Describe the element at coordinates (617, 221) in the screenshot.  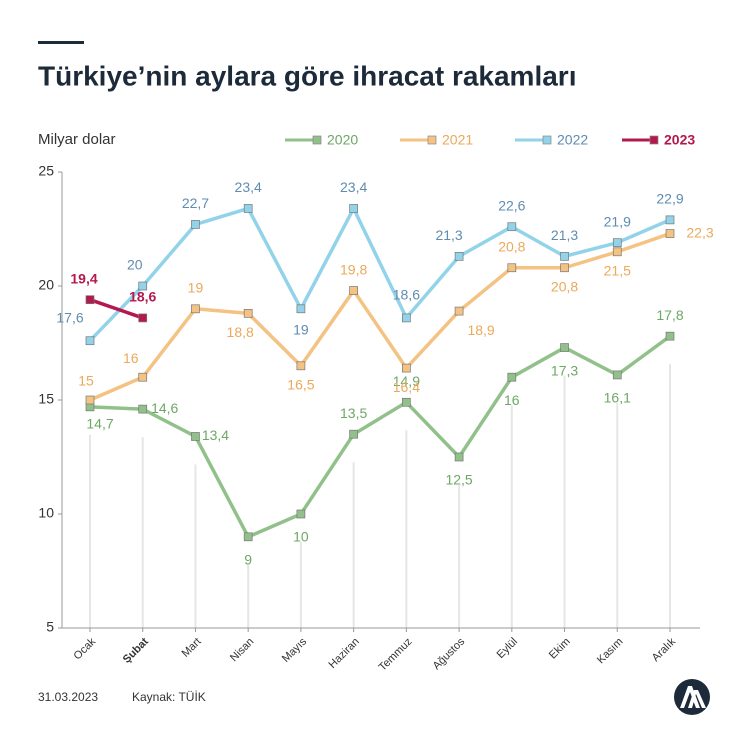
I see `value-label: 21,9` at that location.